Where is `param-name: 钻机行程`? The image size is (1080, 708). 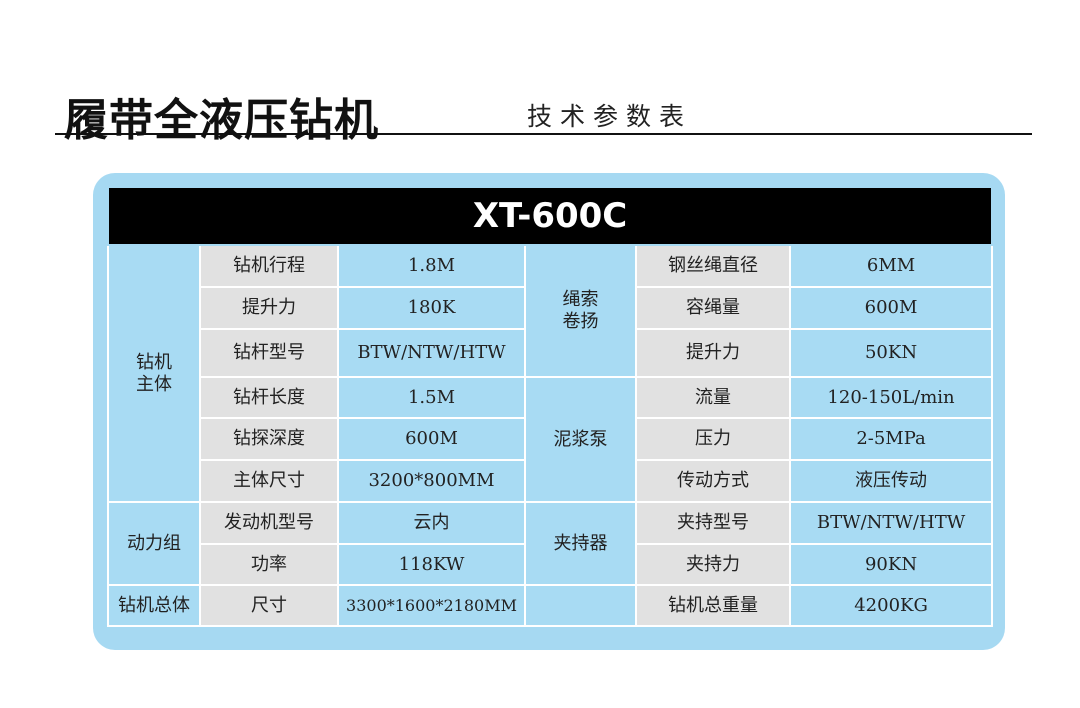
param-name: 钻机行程 is located at coordinates (269, 266).